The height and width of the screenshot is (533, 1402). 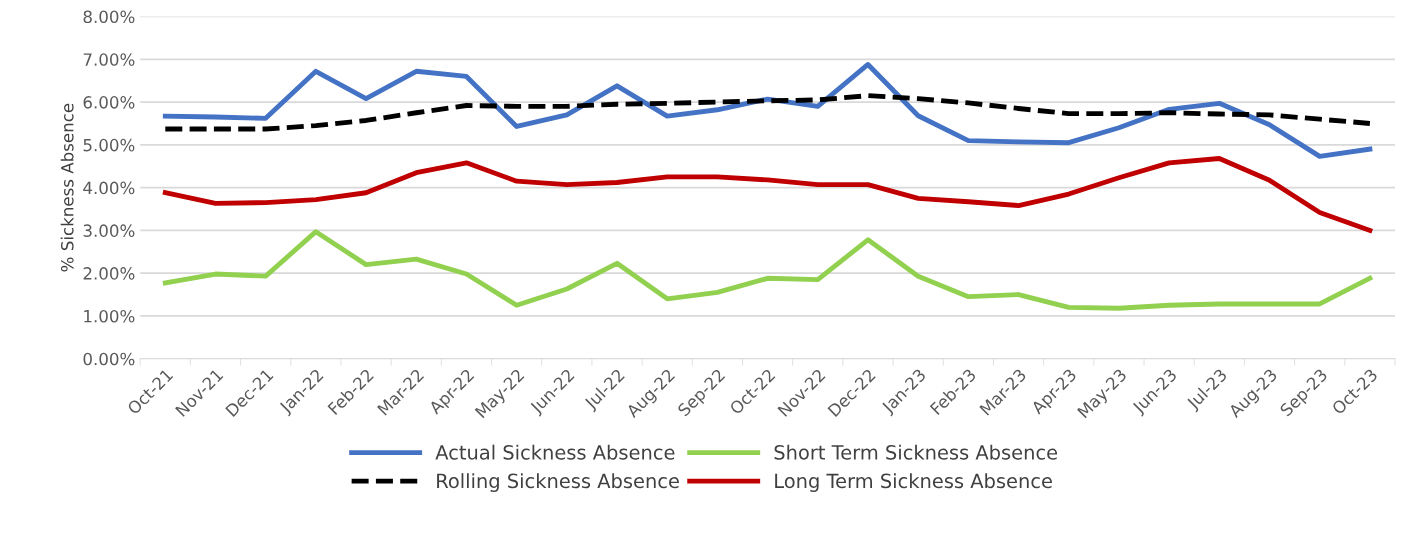 What do you see at coordinates (109, 359) in the screenshot?
I see `y-tick-label: 0.00%` at bounding box center [109, 359].